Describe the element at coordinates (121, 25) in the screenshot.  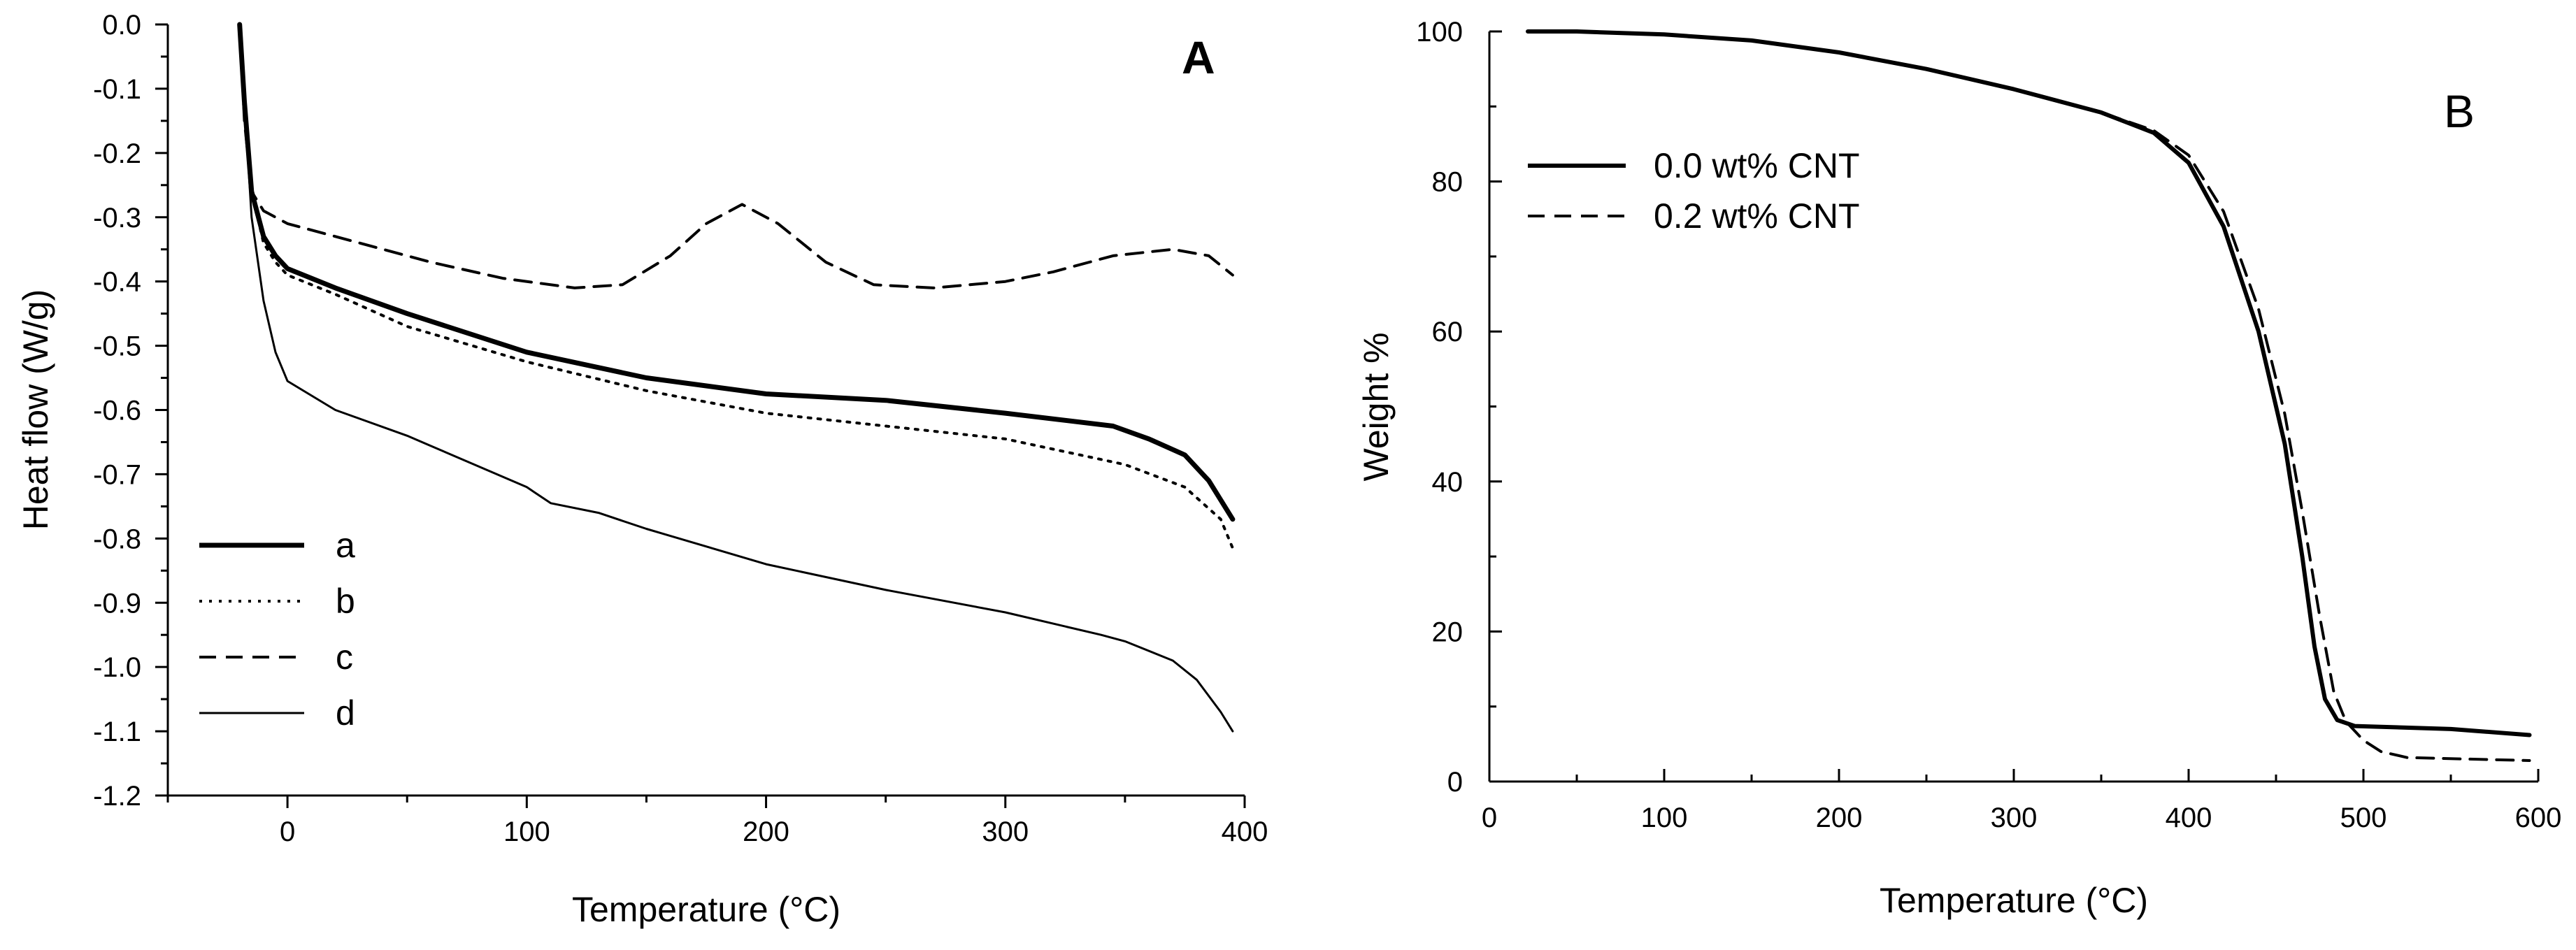
I see `y-tick-label: 0.0` at that location.